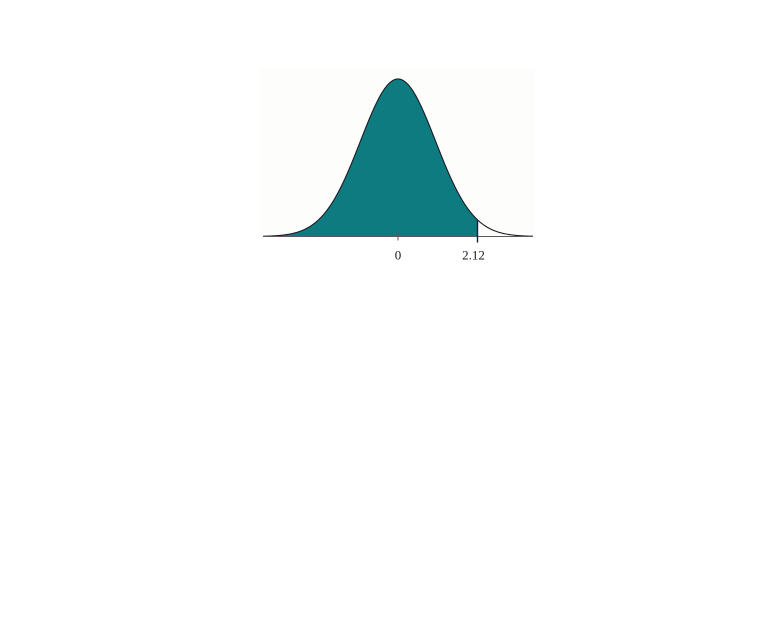 The height and width of the screenshot is (628, 777). I want to click on density-curve, so click(398, 157).